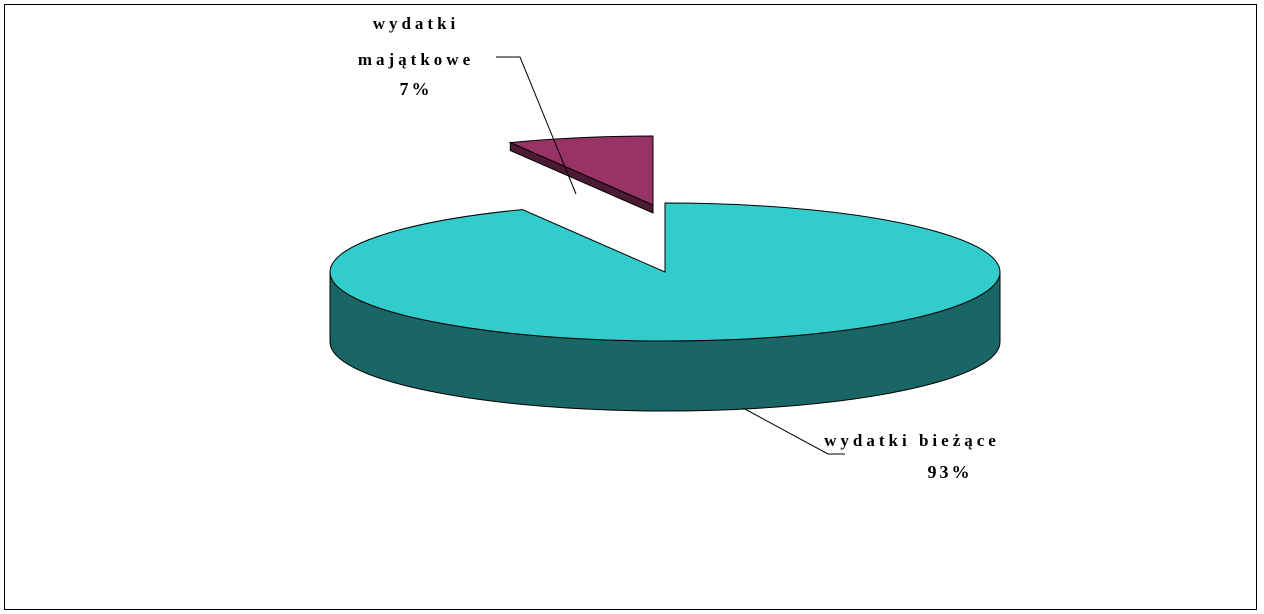  Describe the element at coordinates (536, 125) in the screenshot. I see `leader-line-majatkowe` at that location.